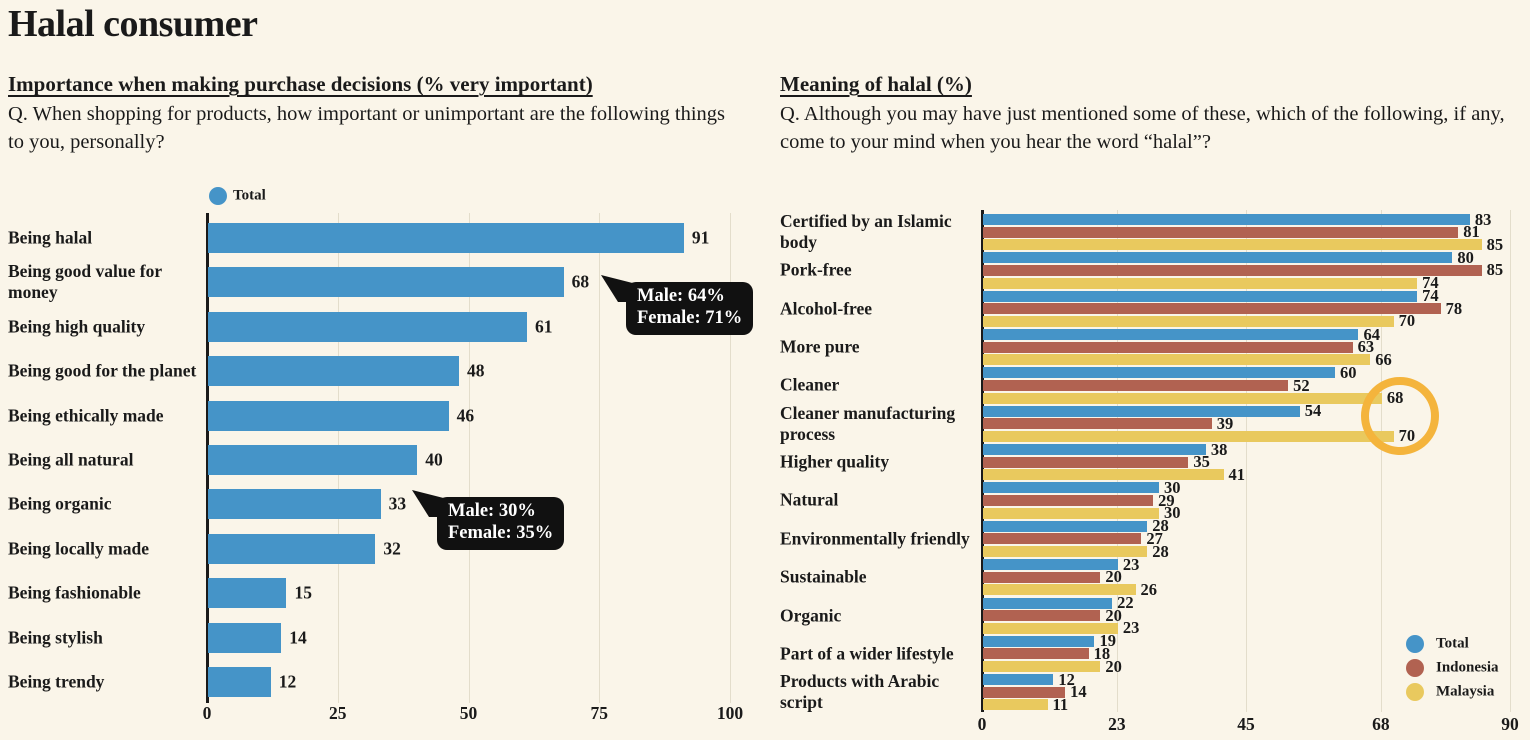  I want to click on callout-line: Male: 30%, so click(492, 511).